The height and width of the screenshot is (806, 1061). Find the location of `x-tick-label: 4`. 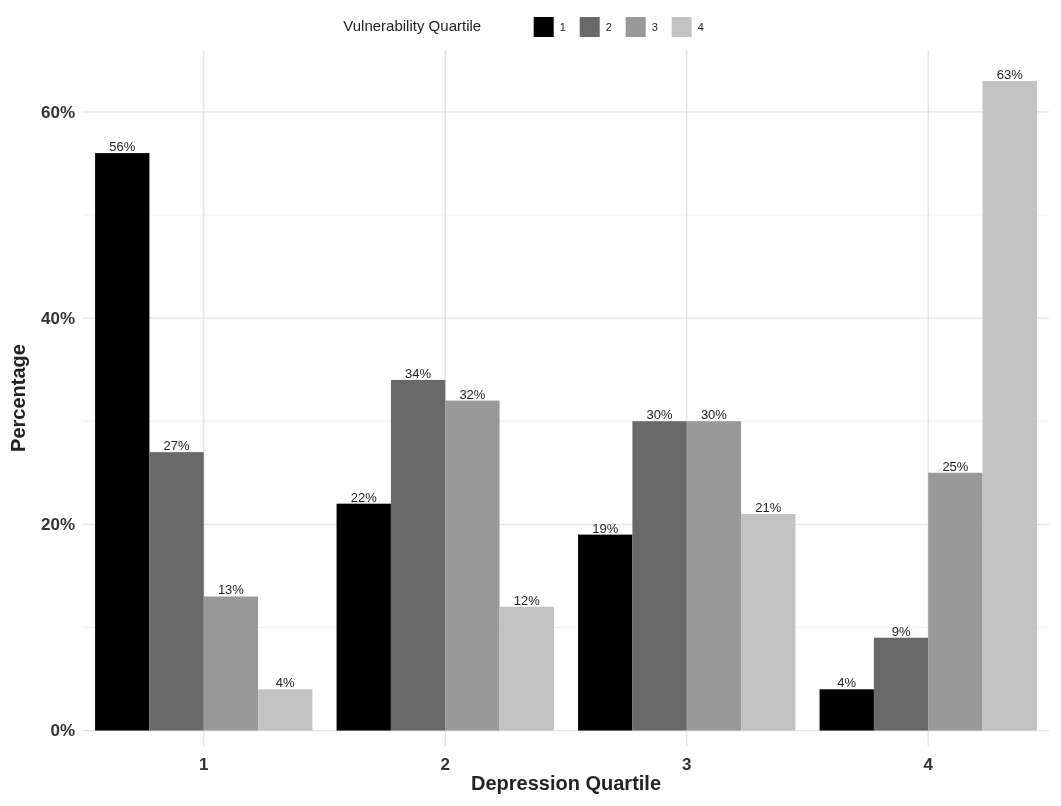

x-tick-label: 4 is located at coordinates (928, 764).